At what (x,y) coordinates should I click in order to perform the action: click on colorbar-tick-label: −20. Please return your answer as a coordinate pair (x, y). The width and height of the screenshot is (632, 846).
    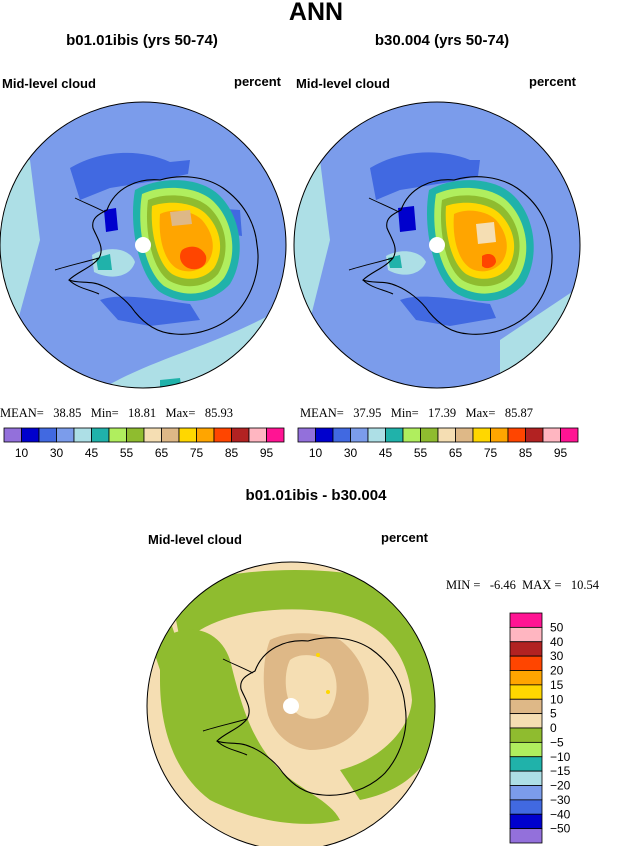
    Looking at the image, I should click on (560, 786).